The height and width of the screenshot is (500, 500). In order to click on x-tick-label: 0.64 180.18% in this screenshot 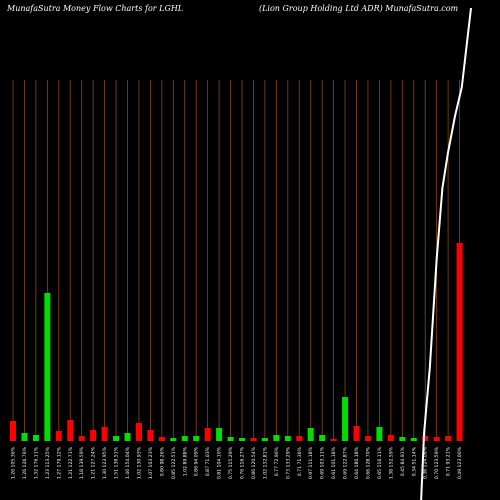, I will do `click(357, 462)`.